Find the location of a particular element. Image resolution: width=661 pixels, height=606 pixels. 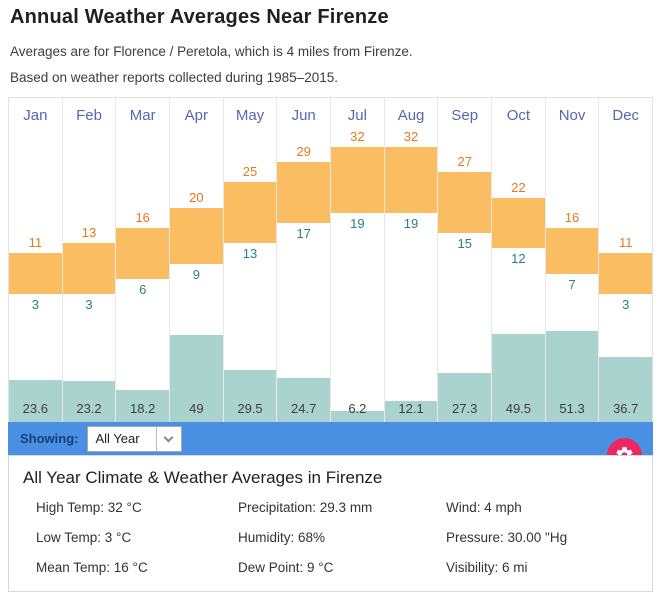

chevron-down-icon is located at coordinates (168, 438).